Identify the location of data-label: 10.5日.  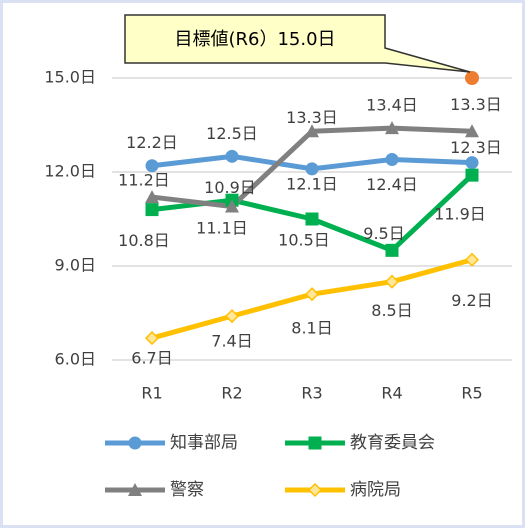
(304, 240).